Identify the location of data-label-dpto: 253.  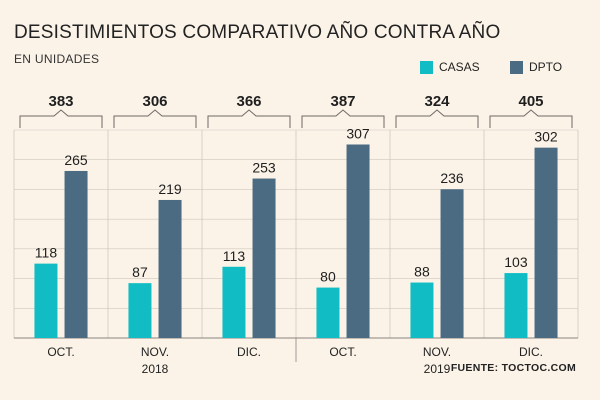
(264, 168).